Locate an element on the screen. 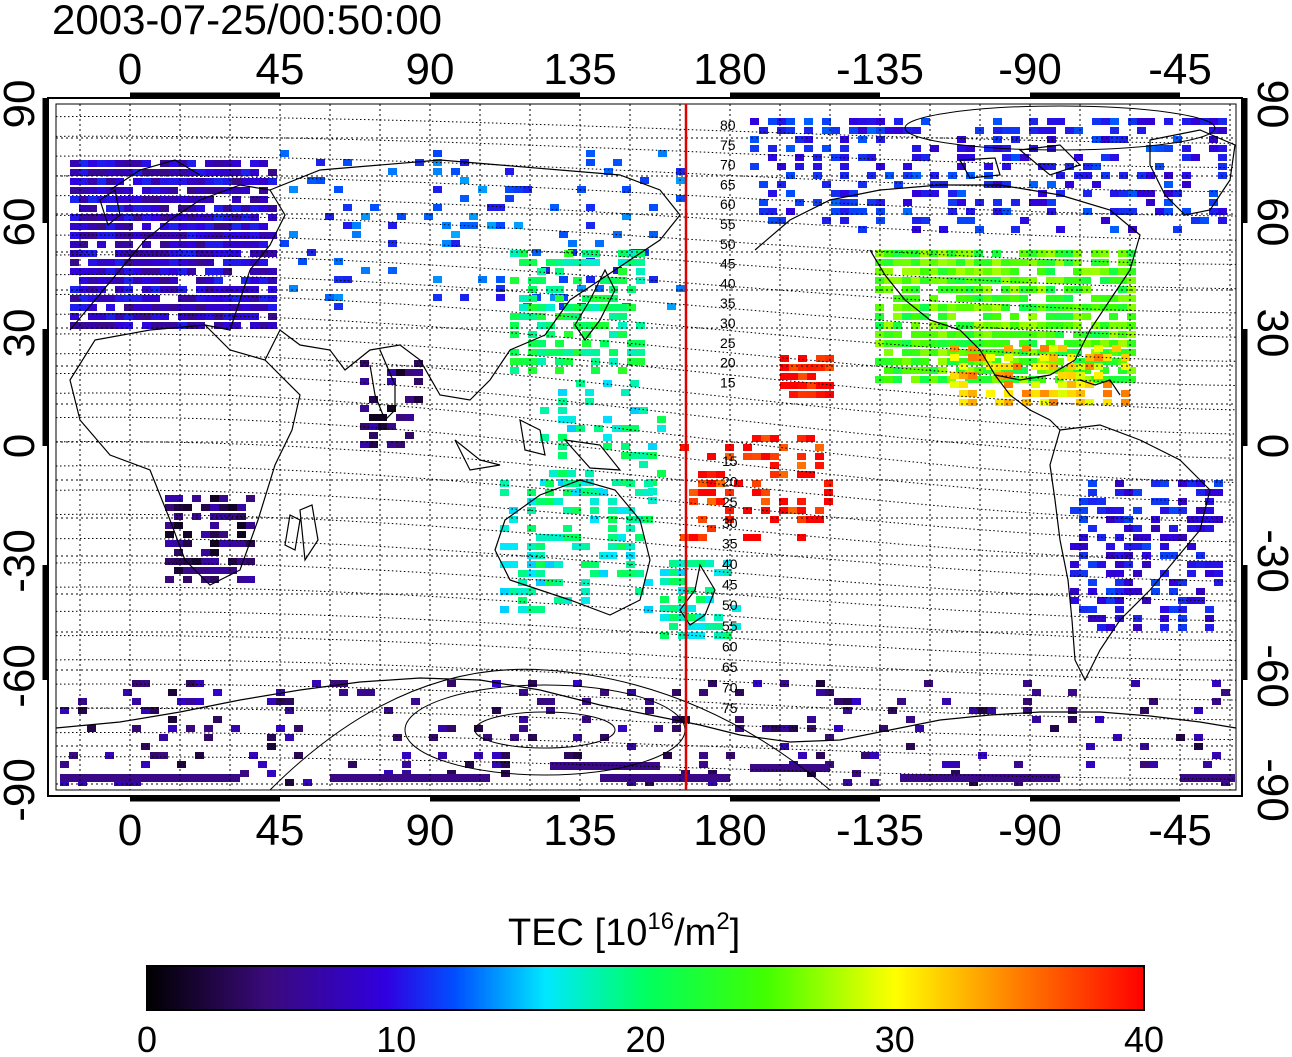 Image resolution: width=1292 pixels, height=1057 pixels. lon-tick-label-top: 45 is located at coordinates (280, 69).